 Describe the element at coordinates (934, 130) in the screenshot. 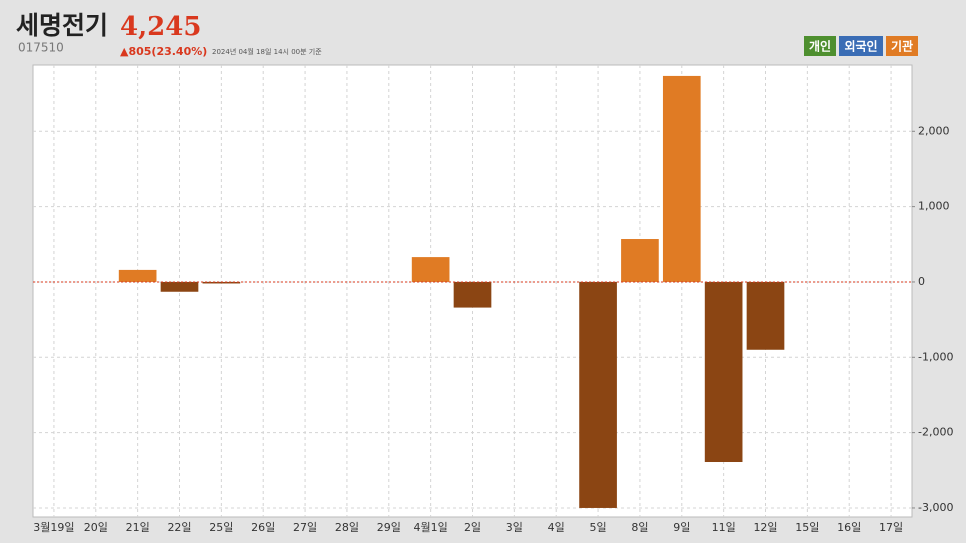

I see `y-tick-label: 2,000` at that location.